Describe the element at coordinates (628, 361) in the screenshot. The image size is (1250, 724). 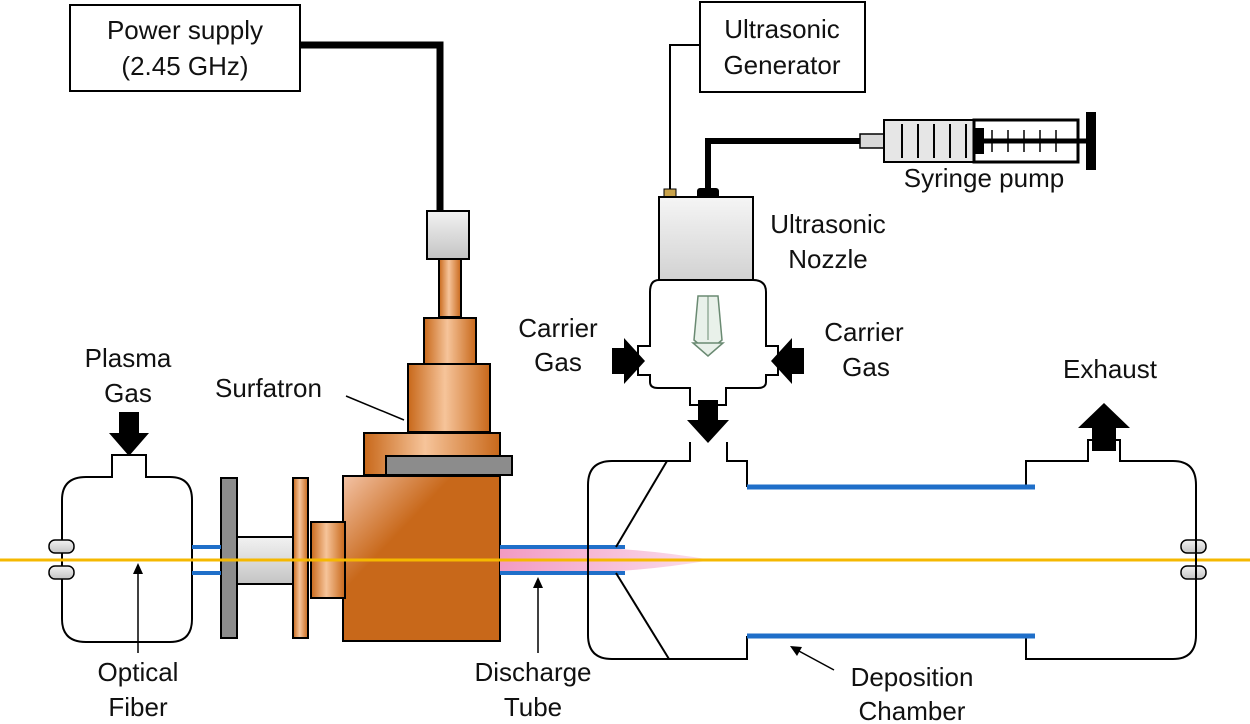
I see `carrier-gas-arrow-left` at that location.